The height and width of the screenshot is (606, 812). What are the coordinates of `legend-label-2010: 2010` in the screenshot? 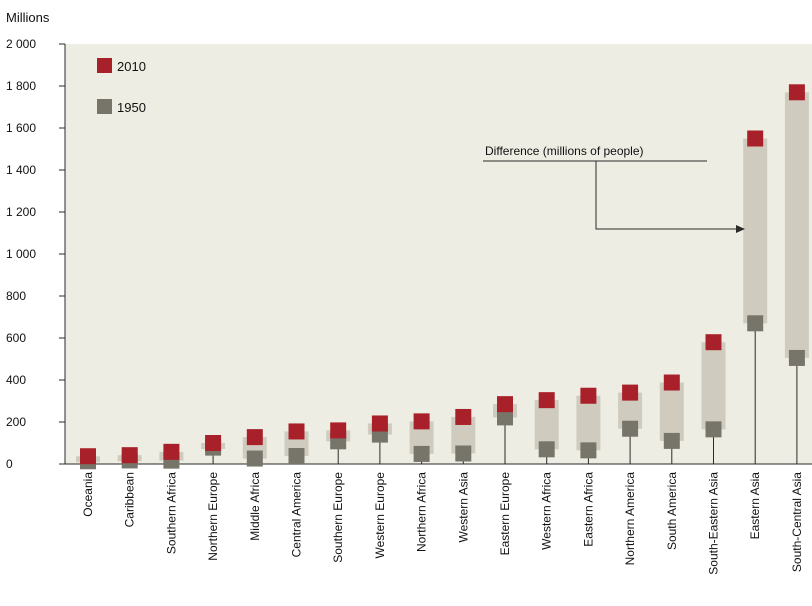 It's located at (131, 66).